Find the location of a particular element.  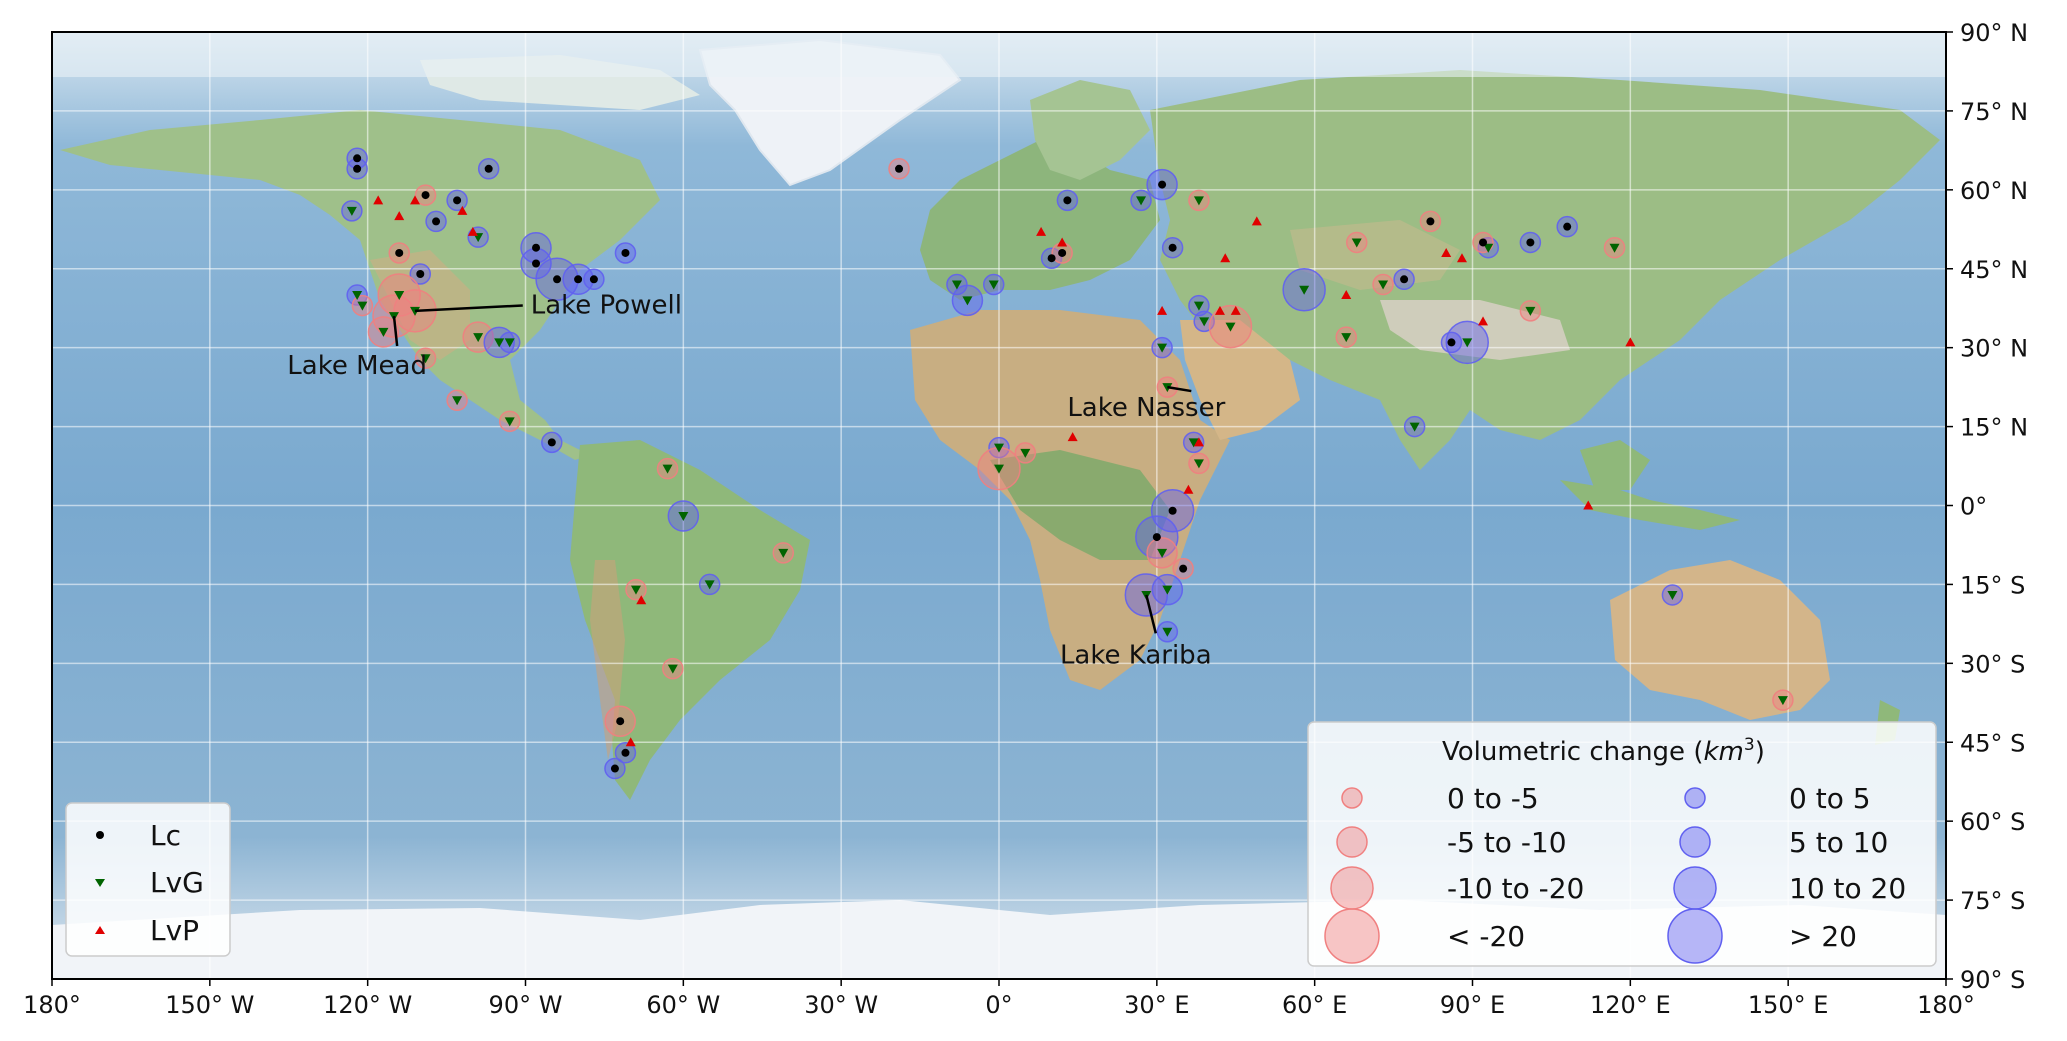

borneo-island is located at coordinates (1615, 465).